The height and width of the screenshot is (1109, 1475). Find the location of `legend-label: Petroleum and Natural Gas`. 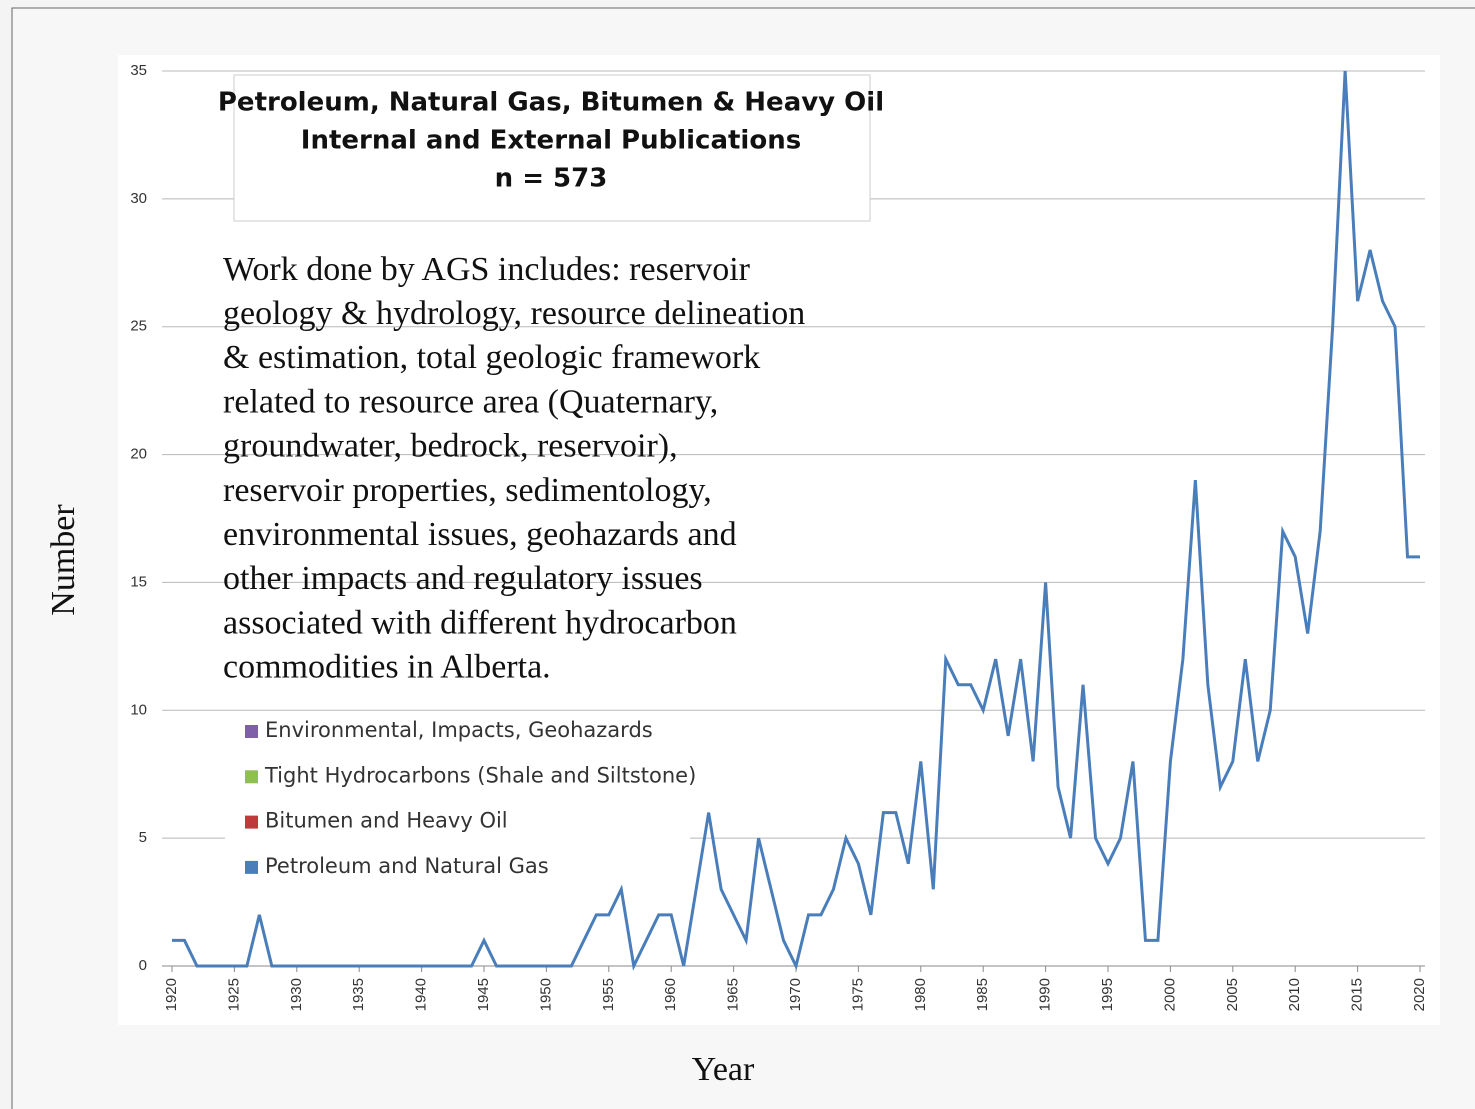

legend-label: Petroleum and Natural Gas is located at coordinates (407, 866).